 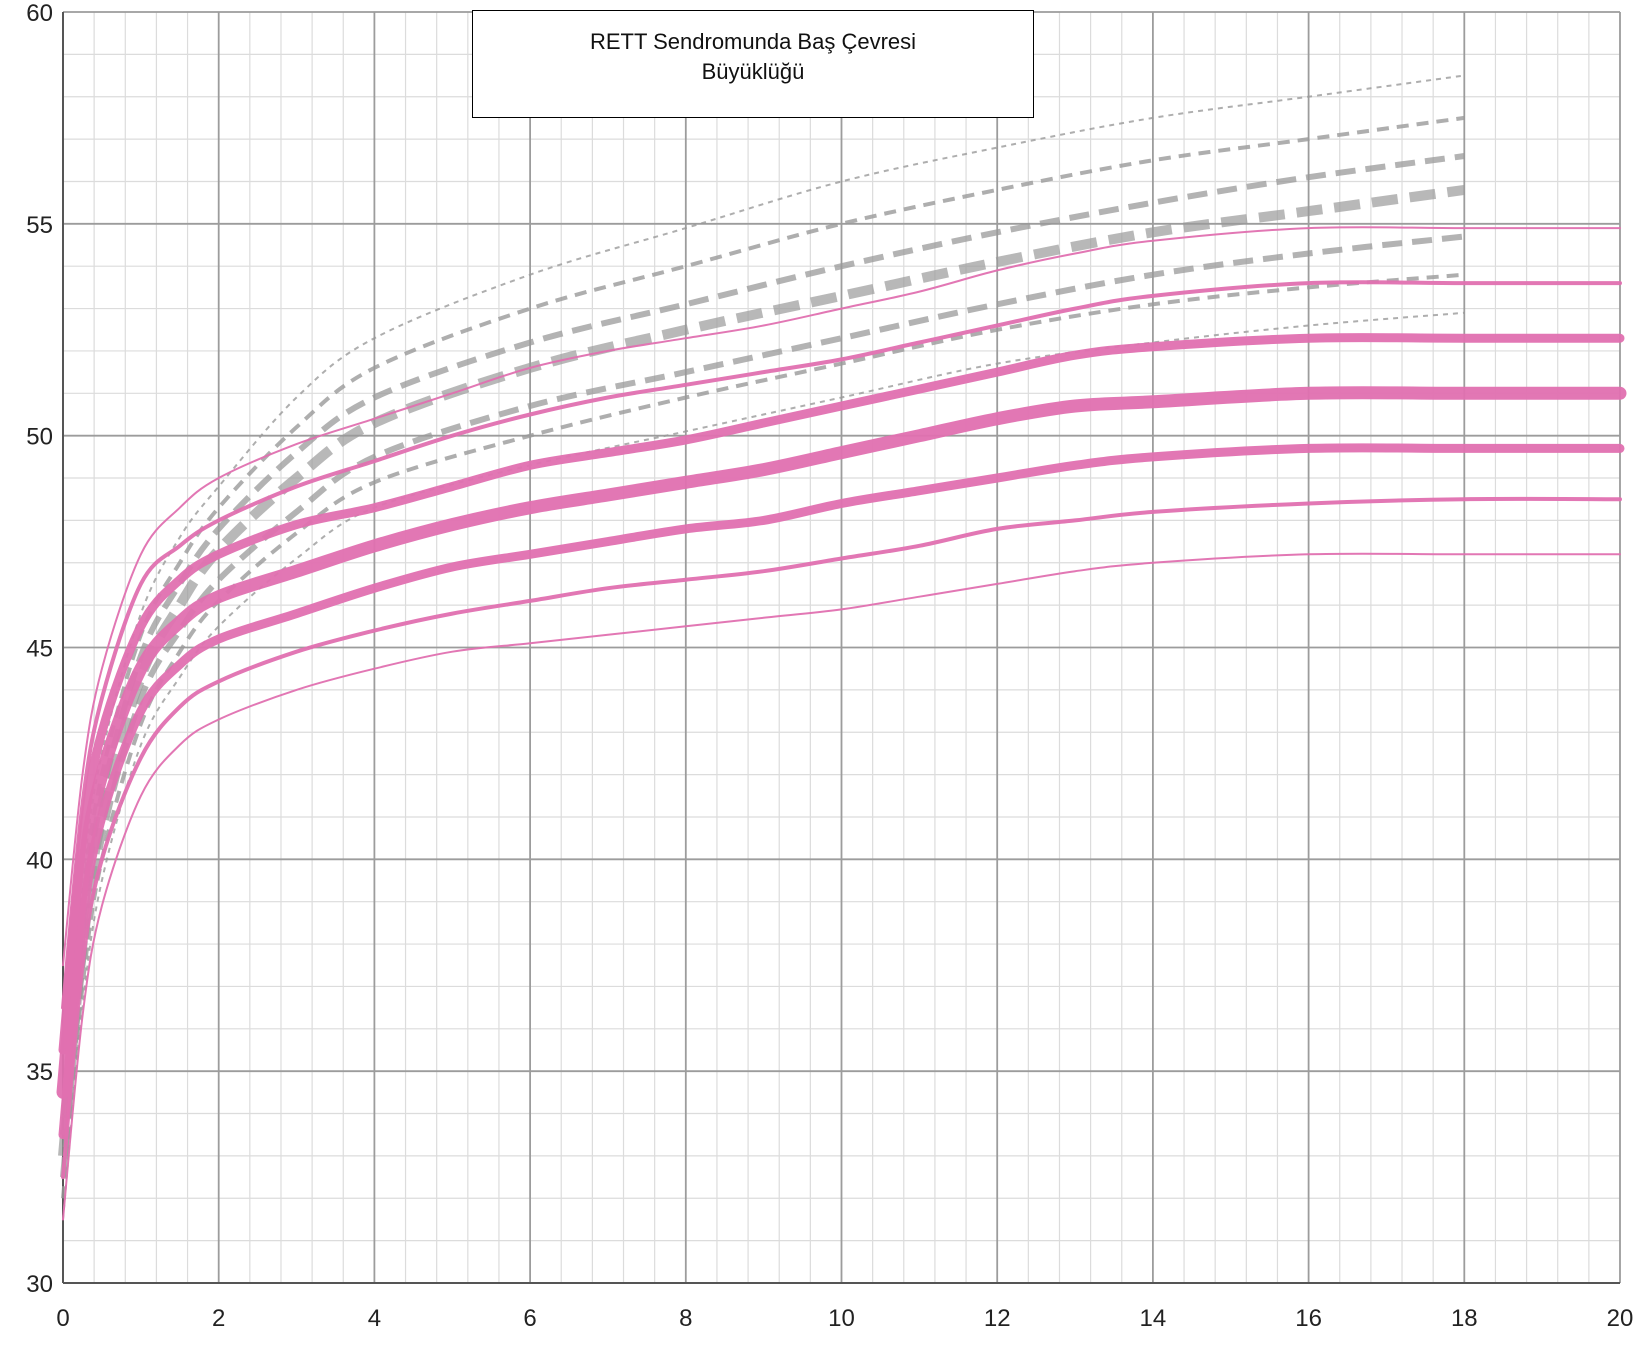 What do you see at coordinates (39, 1284) in the screenshot?
I see `y-tick-label: 30` at bounding box center [39, 1284].